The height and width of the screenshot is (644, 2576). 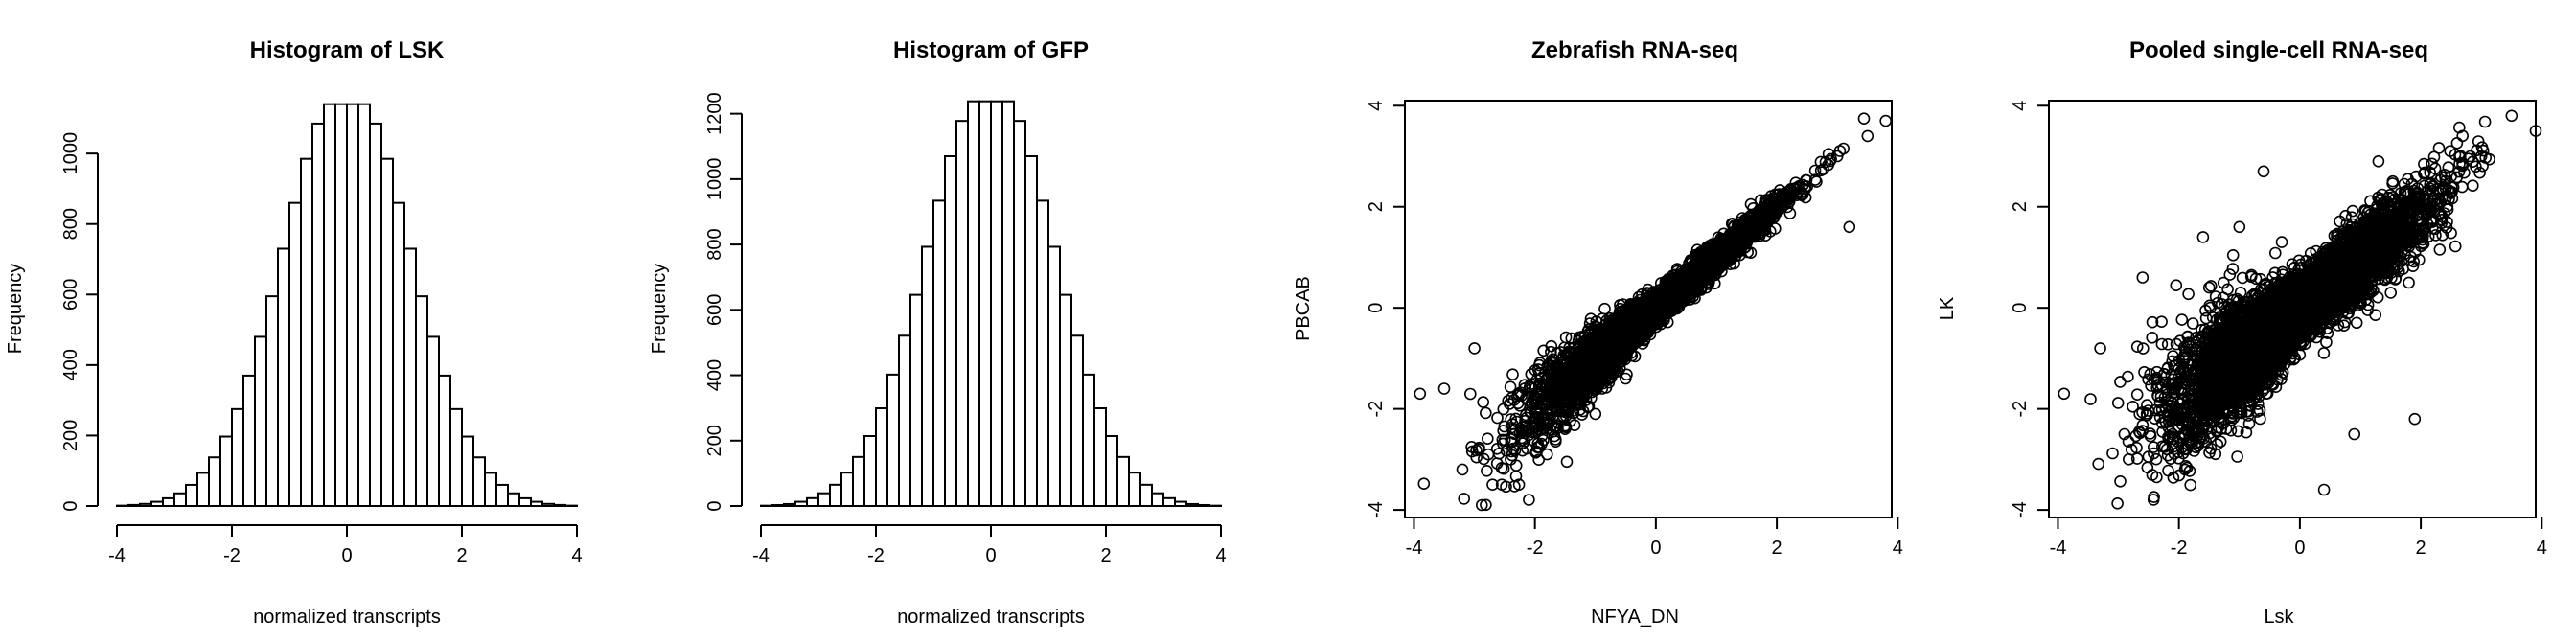 I want to click on y-tick-label: 800, so click(x=714, y=244).